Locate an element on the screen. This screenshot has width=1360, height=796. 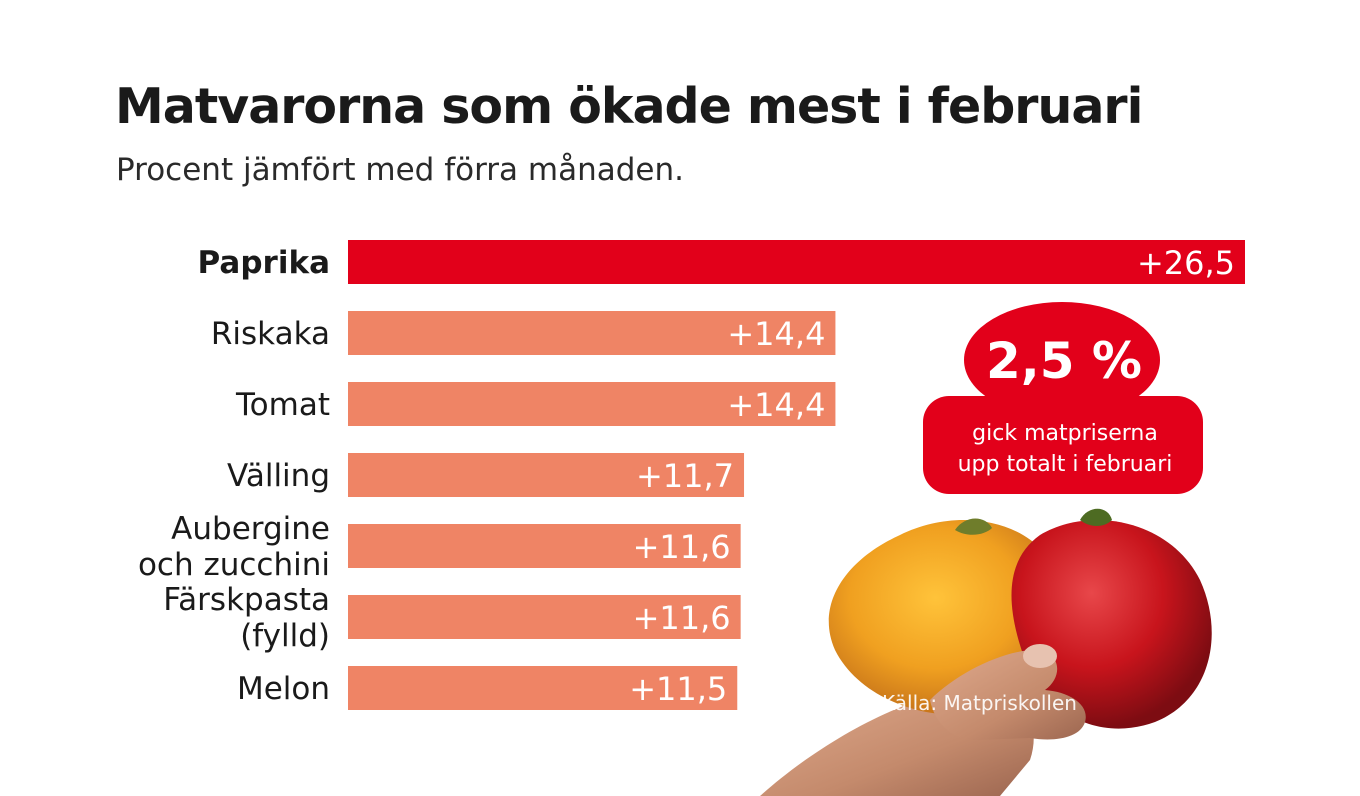
chart-title: Matvarorna som ökade mest i februari is located at coordinates (629, 106).